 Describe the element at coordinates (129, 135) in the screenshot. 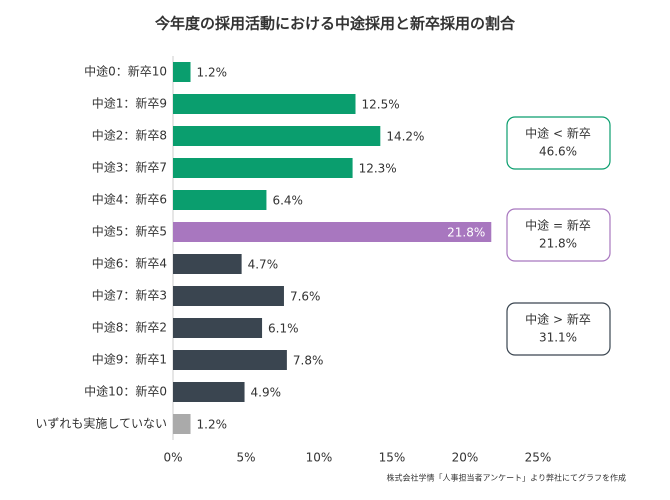

I see `y-tick-label: 中途2：新卒8` at that location.